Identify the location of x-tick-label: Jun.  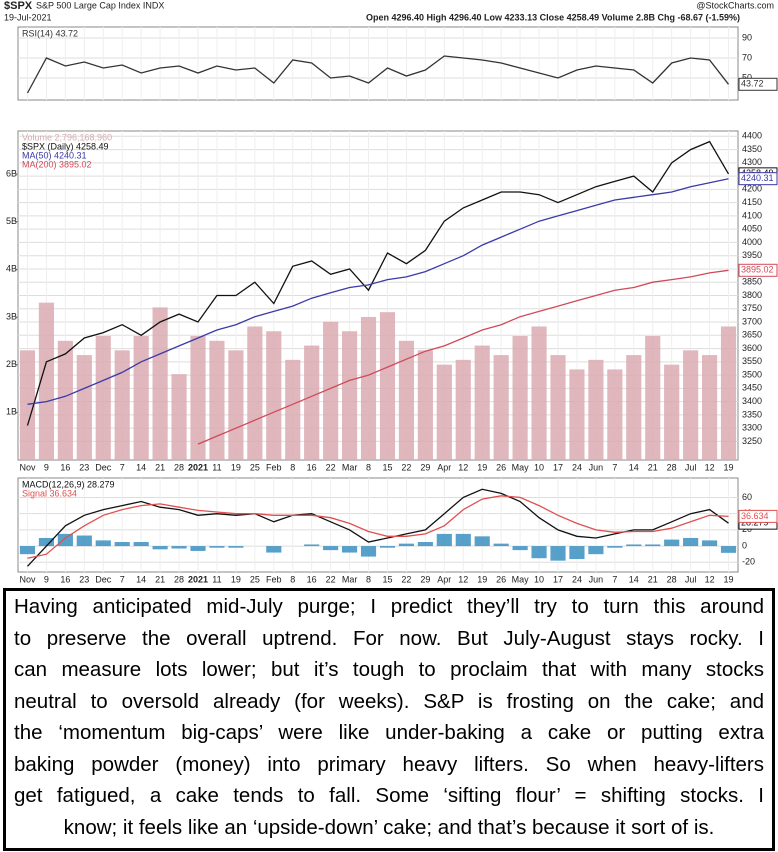
(596, 467).